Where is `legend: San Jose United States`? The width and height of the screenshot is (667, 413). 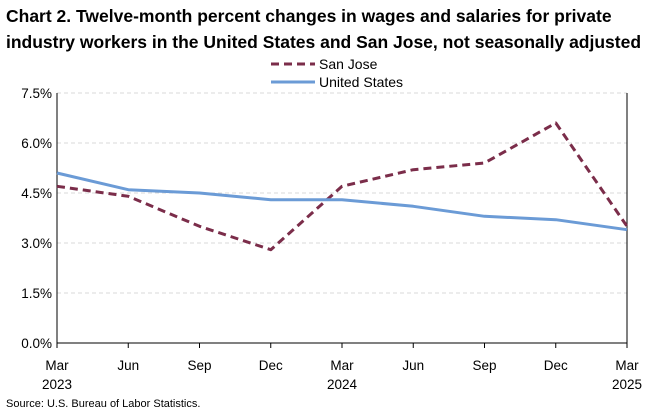 legend: San Jose United States is located at coordinates (337, 73).